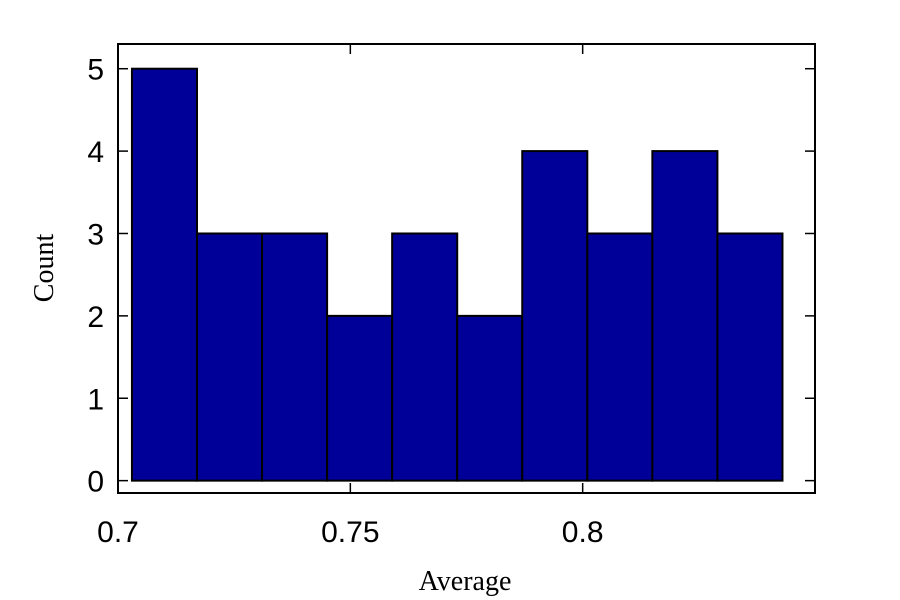  Describe the element at coordinates (95, 234) in the screenshot. I see `y-tick-label: 3` at that location.